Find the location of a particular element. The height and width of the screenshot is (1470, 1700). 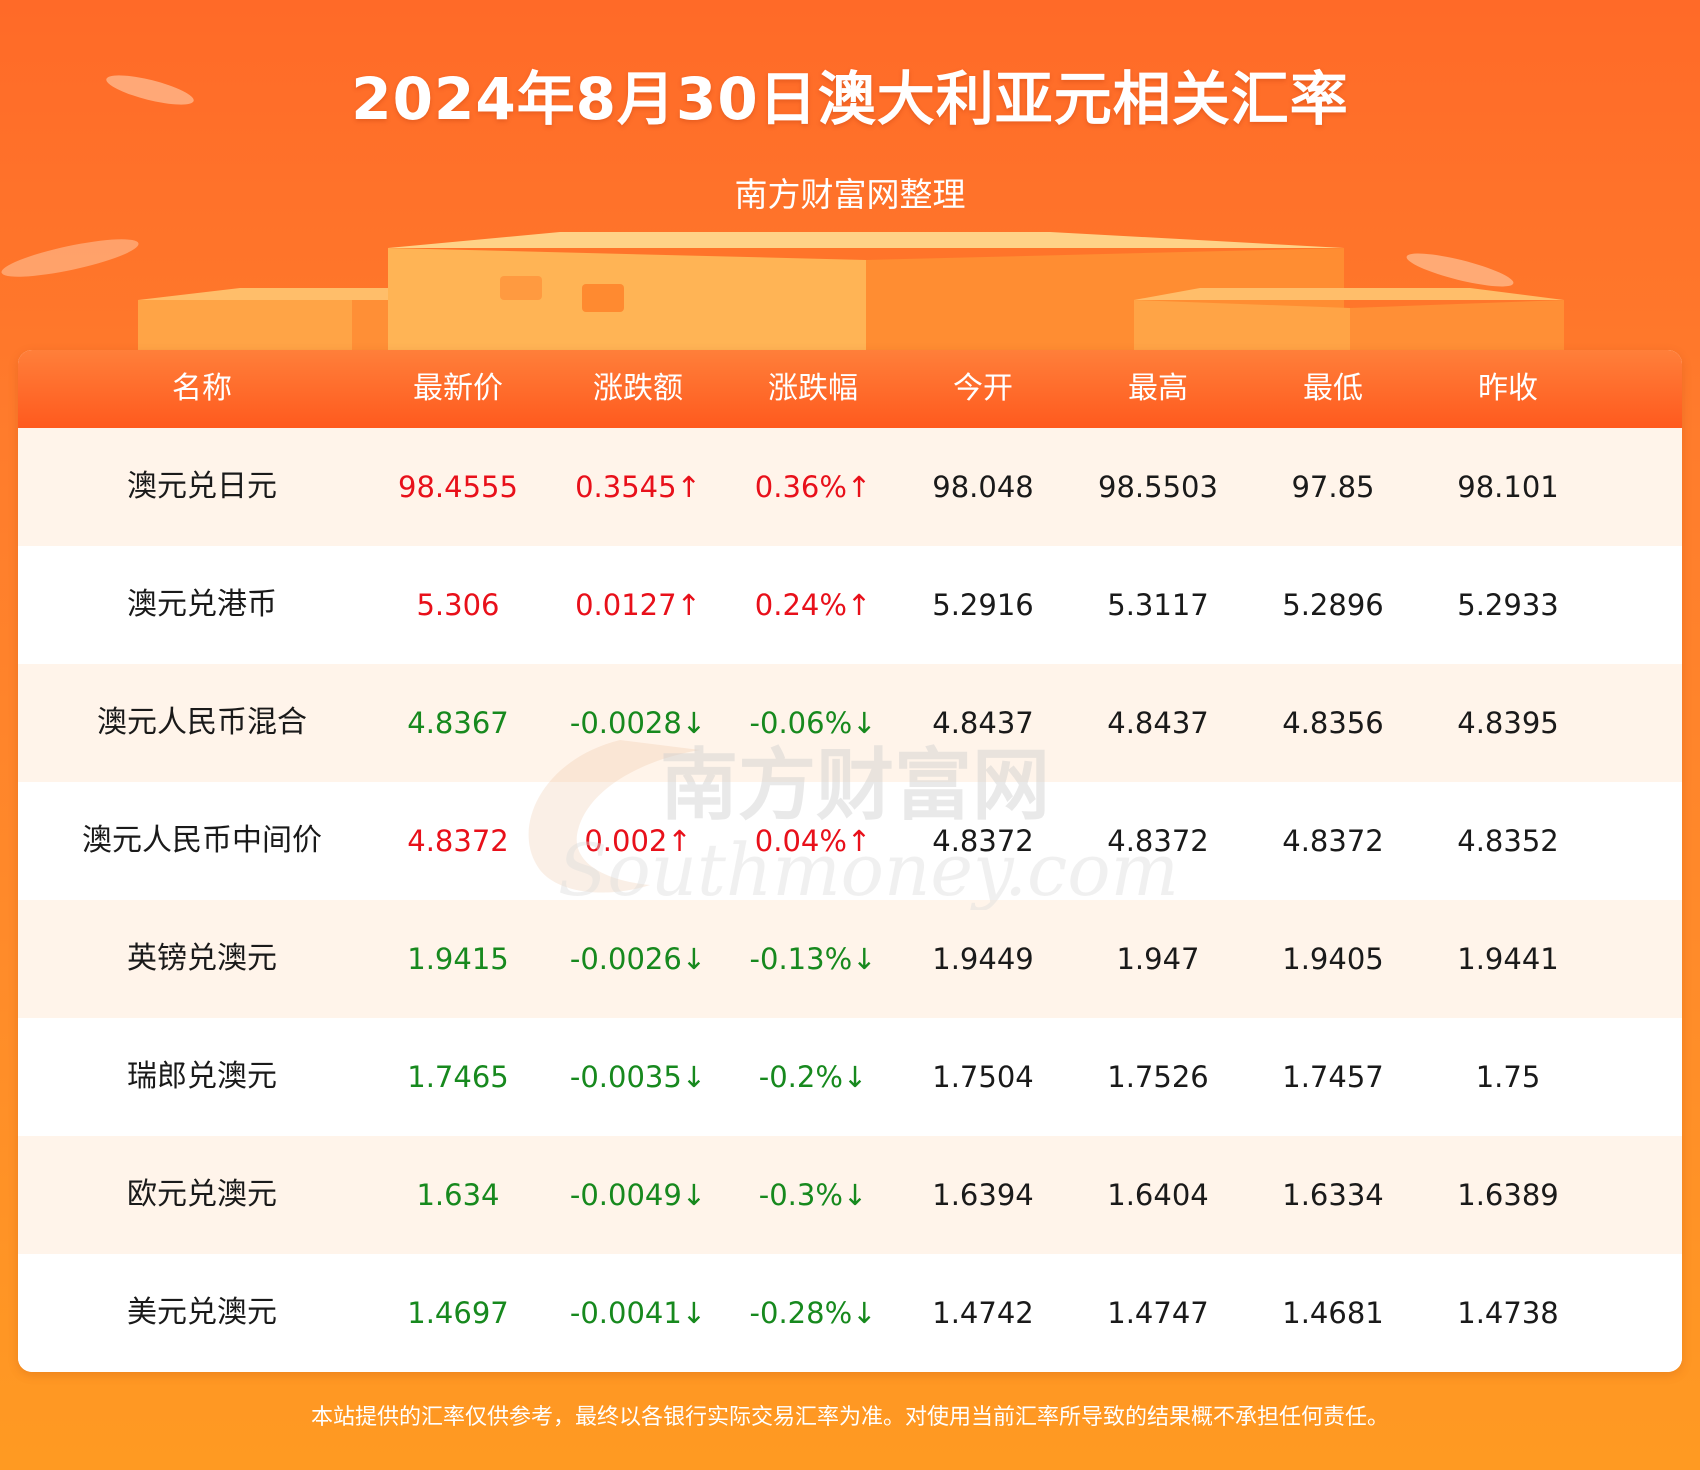

cell-high: 4.8372 is located at coordinates (1158, 841).